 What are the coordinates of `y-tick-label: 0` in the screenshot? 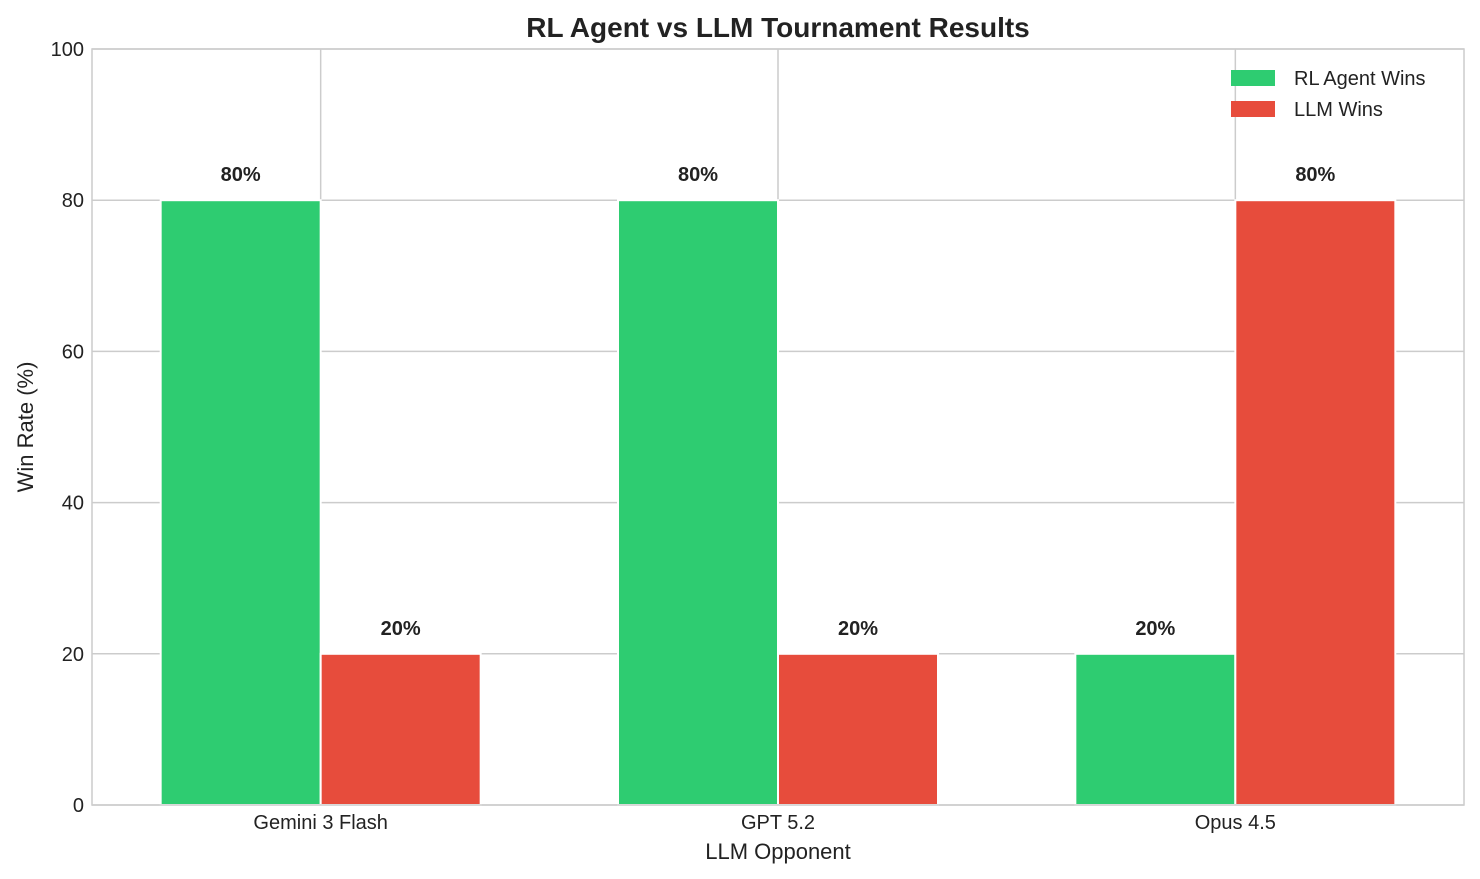 It's located at (78, 806).